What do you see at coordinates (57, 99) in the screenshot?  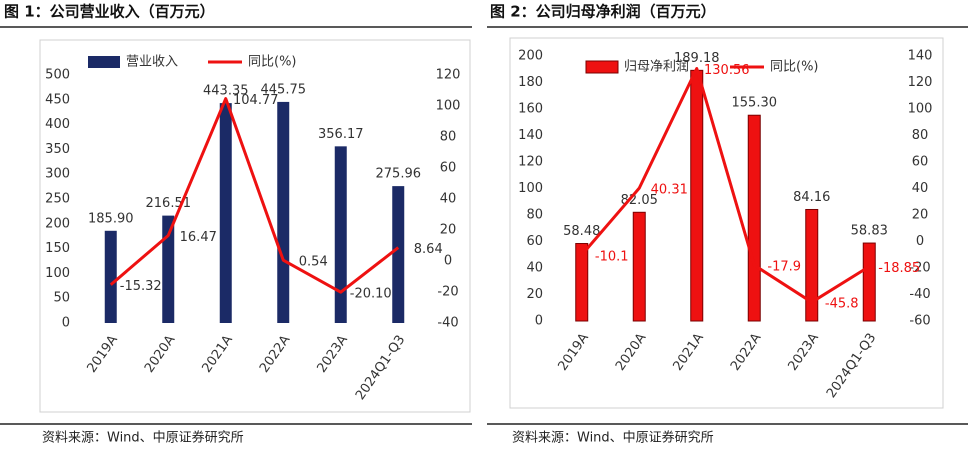 I see `y-tick-label: 450` at bounding box center [57, 99].